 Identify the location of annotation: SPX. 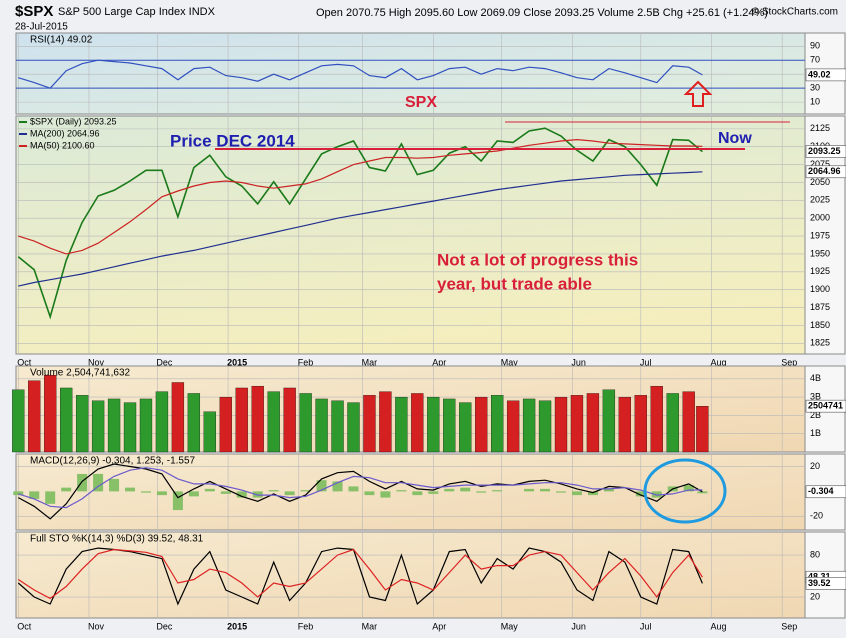
(421, 102).